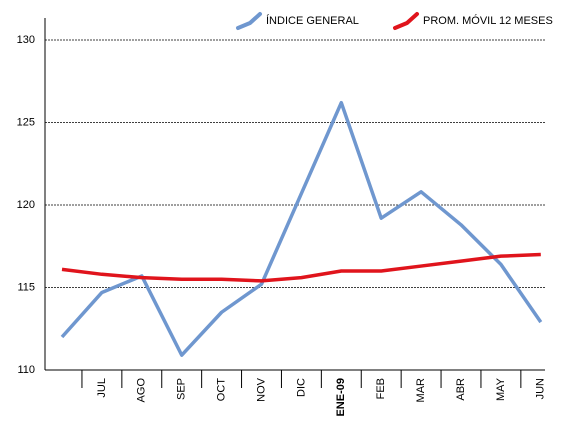 The width and height of the screenshot is (561, 423). I want to click on x-tick-label: AGO, so click(142, 390).